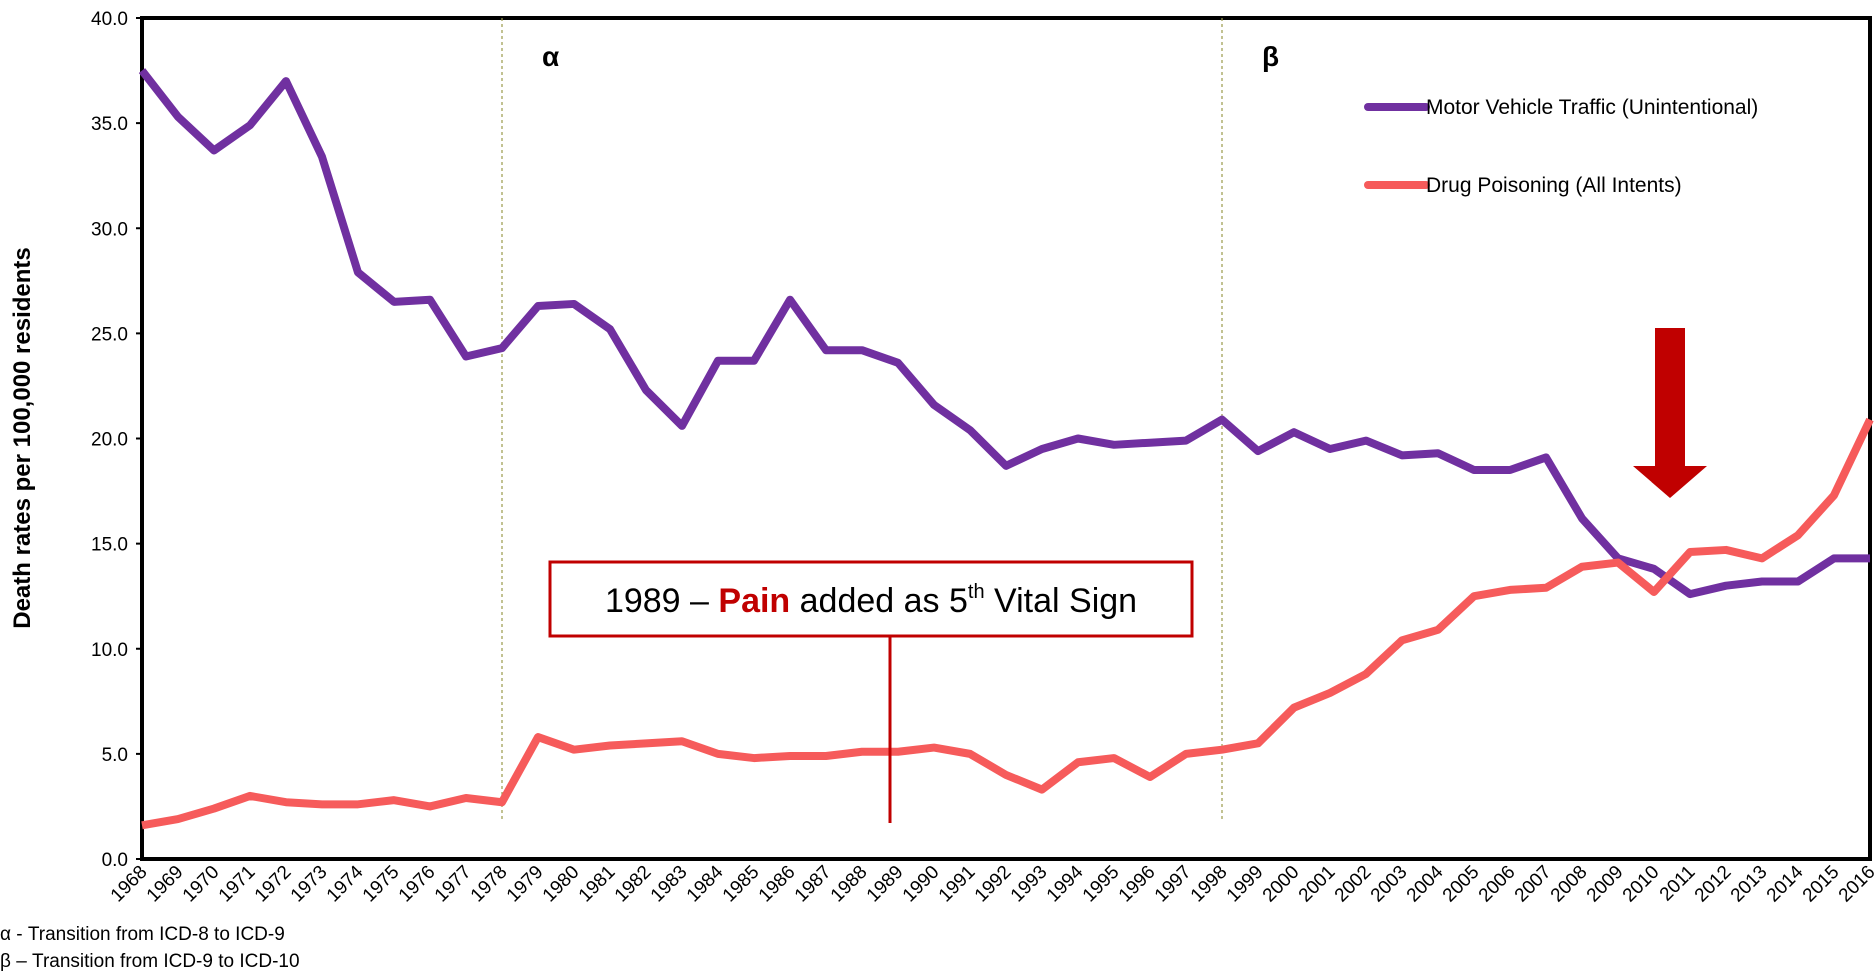 This screenshot has width=1875, height=972. What do you see at coordinates (561, 884) in the screenshot?
I see `x-tick-label: 1980` at bounding box center [561, 884].